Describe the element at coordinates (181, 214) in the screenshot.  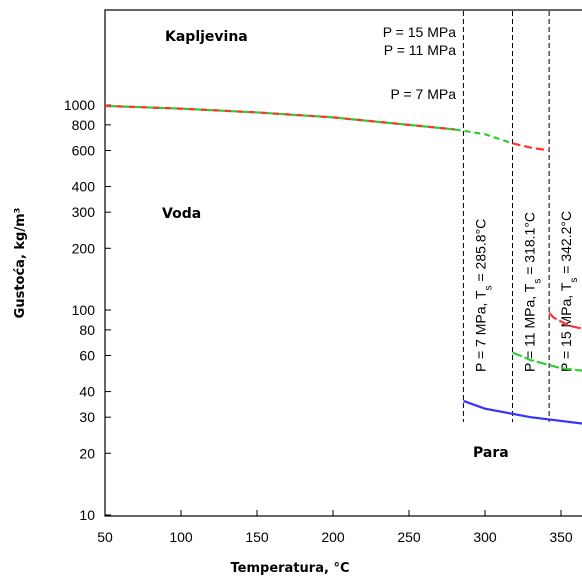
I see `water-label: Voda` at that location.